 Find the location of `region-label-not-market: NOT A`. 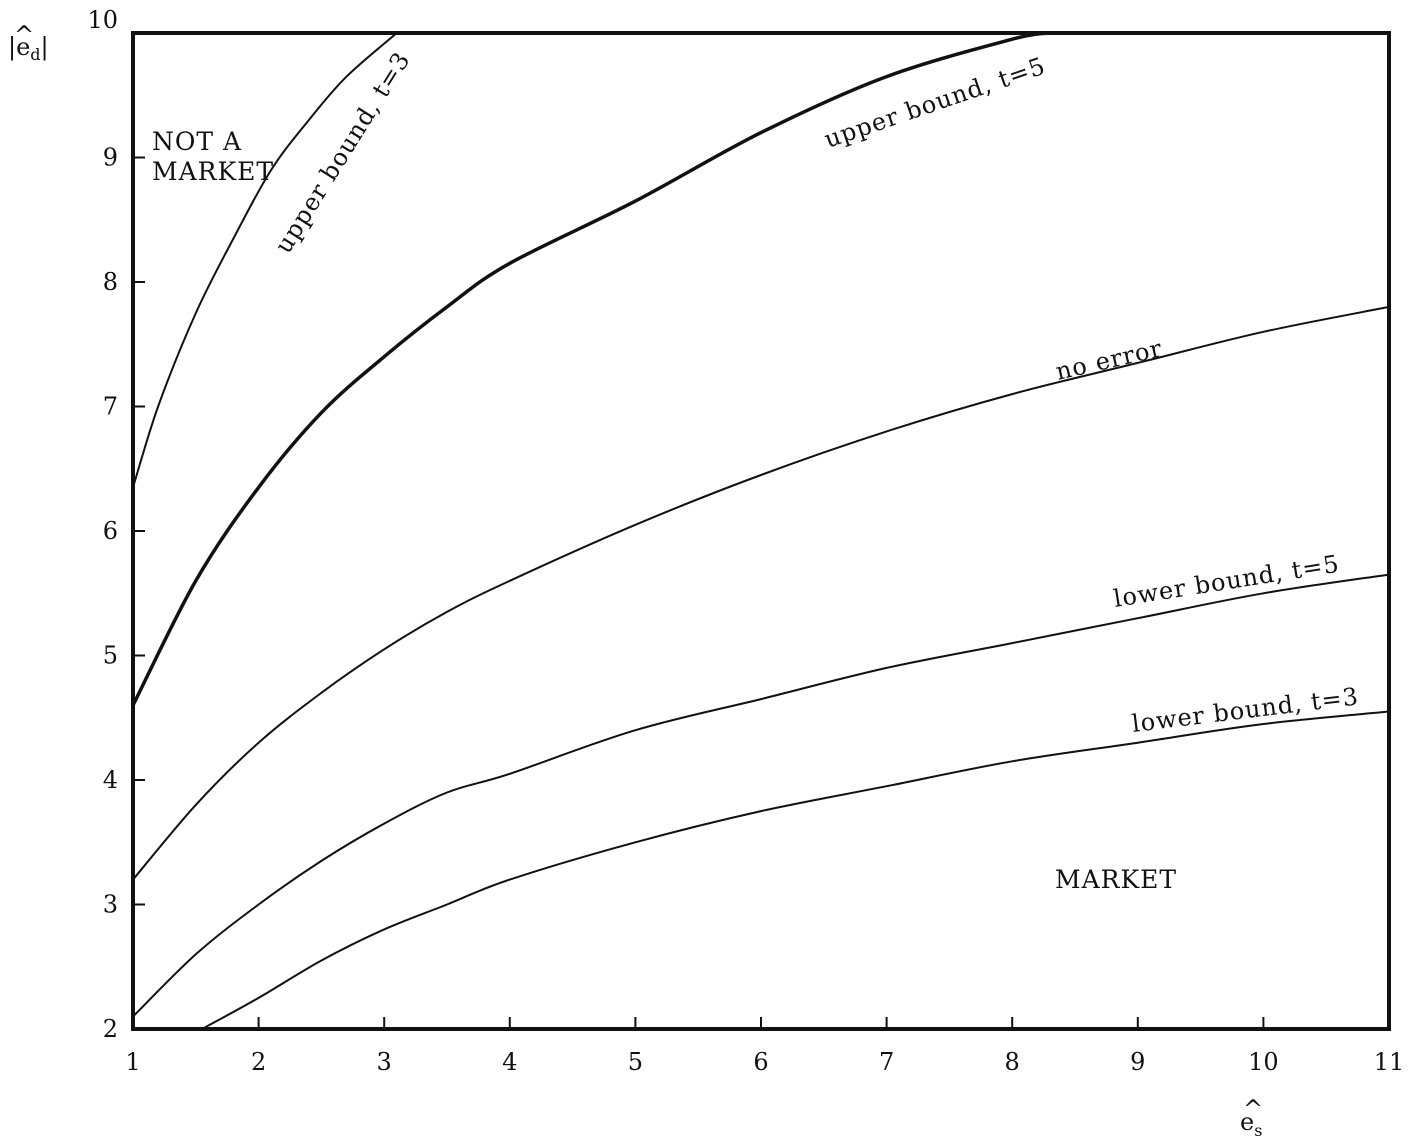

region-label-not-market: NOT A is located at coordinates (197, 141).